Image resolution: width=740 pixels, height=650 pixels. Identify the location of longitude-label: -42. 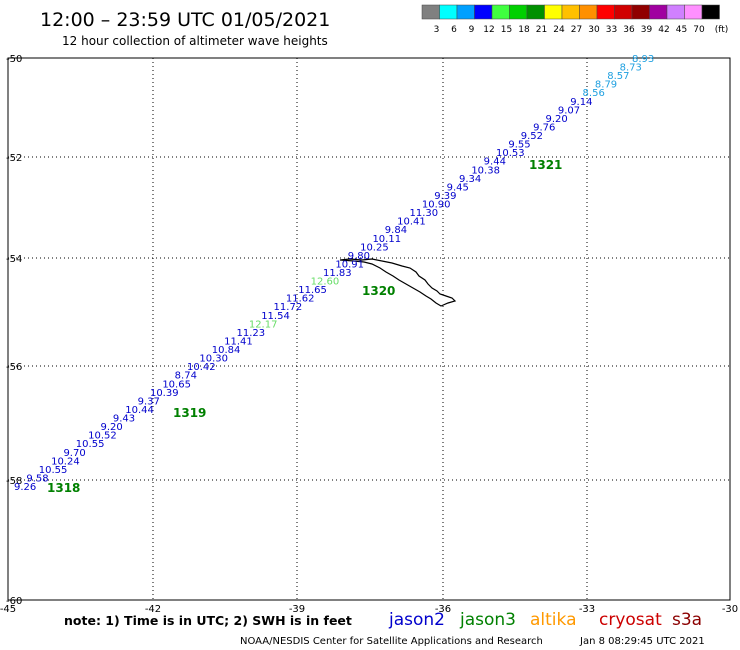
(153, 609).